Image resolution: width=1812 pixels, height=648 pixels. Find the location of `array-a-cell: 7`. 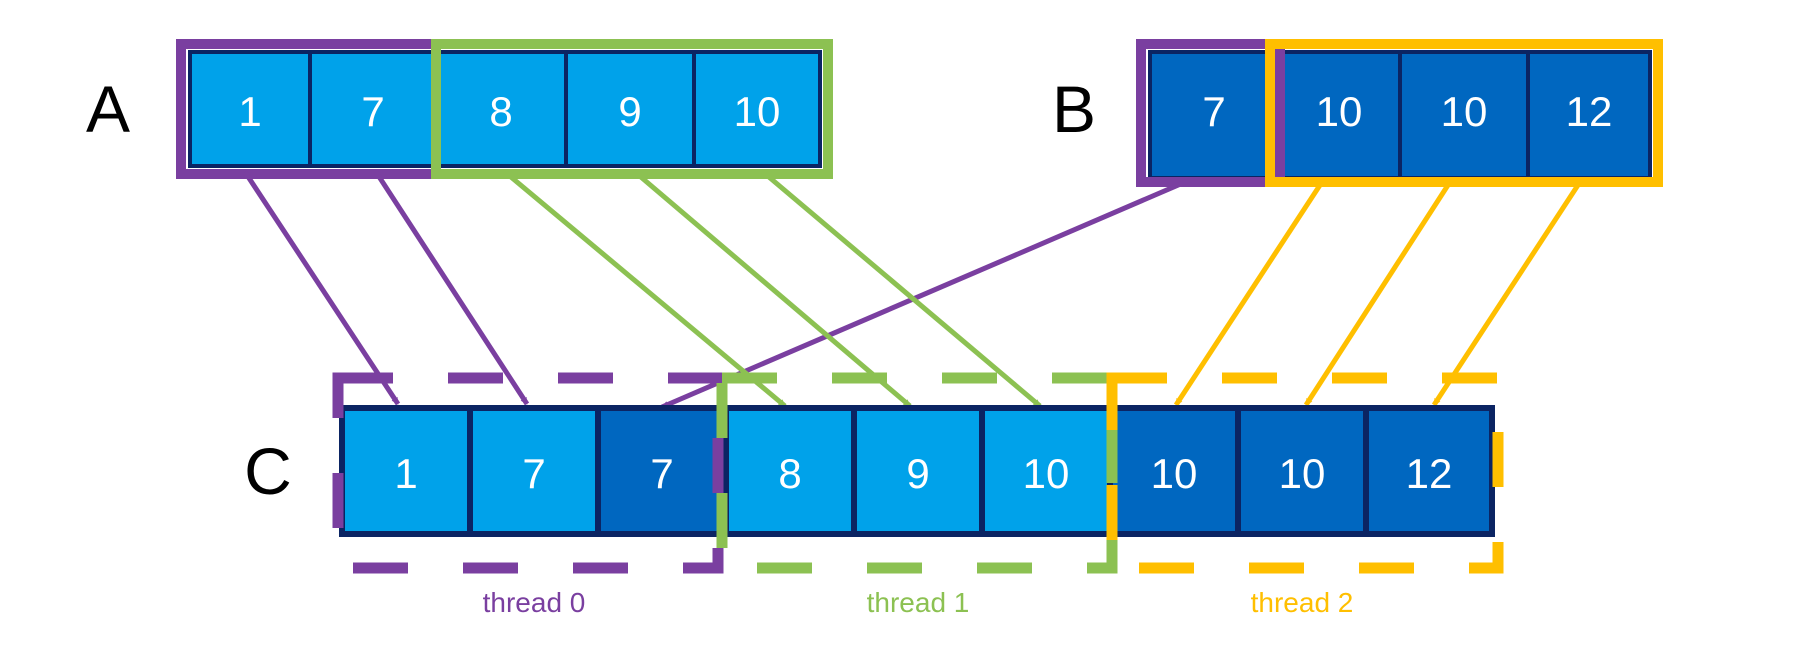

array-a-cell: 7 is located at coordinates (373, 109).